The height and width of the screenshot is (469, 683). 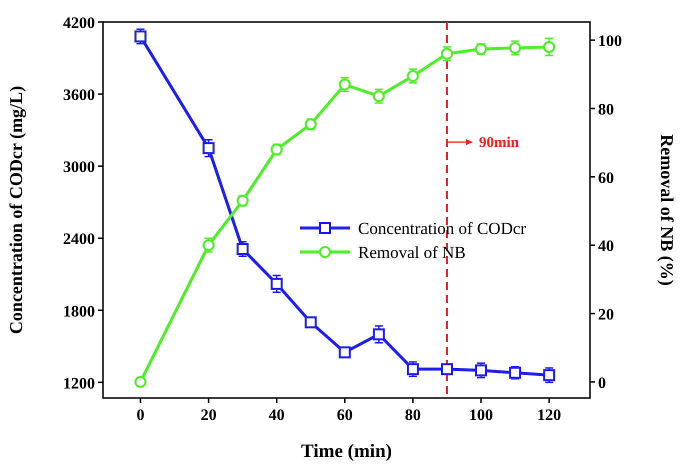 What do you see at coordinates (610, 41) in the screenshot?
I see `y2-tick-label: 100` at bounding box center [610, 41].